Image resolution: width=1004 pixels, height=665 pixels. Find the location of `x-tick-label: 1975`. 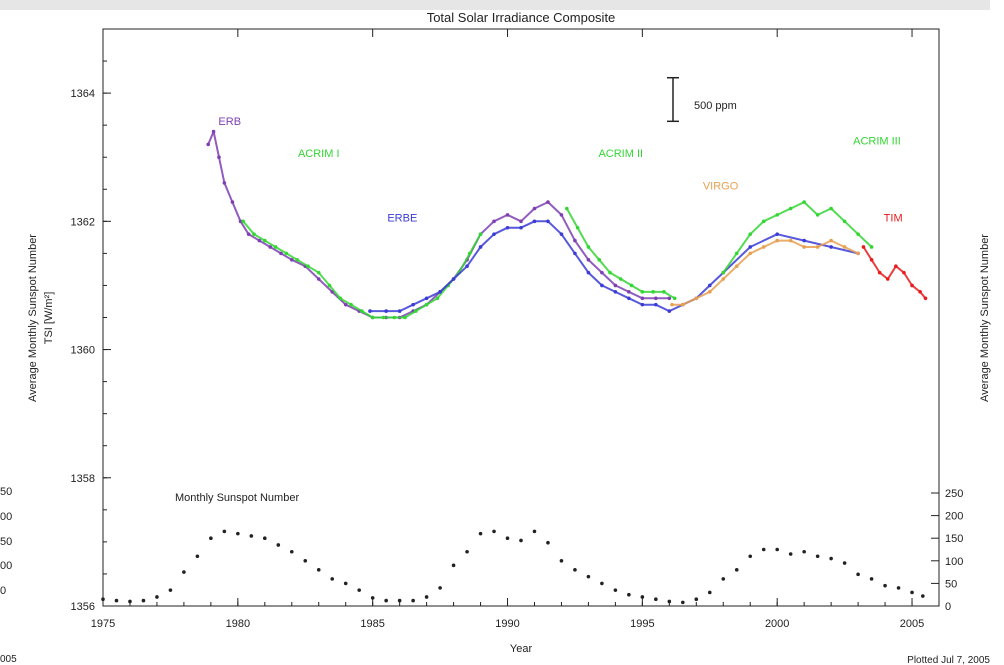

x-tick-label: 1975 is located at coordinates (103, 624).